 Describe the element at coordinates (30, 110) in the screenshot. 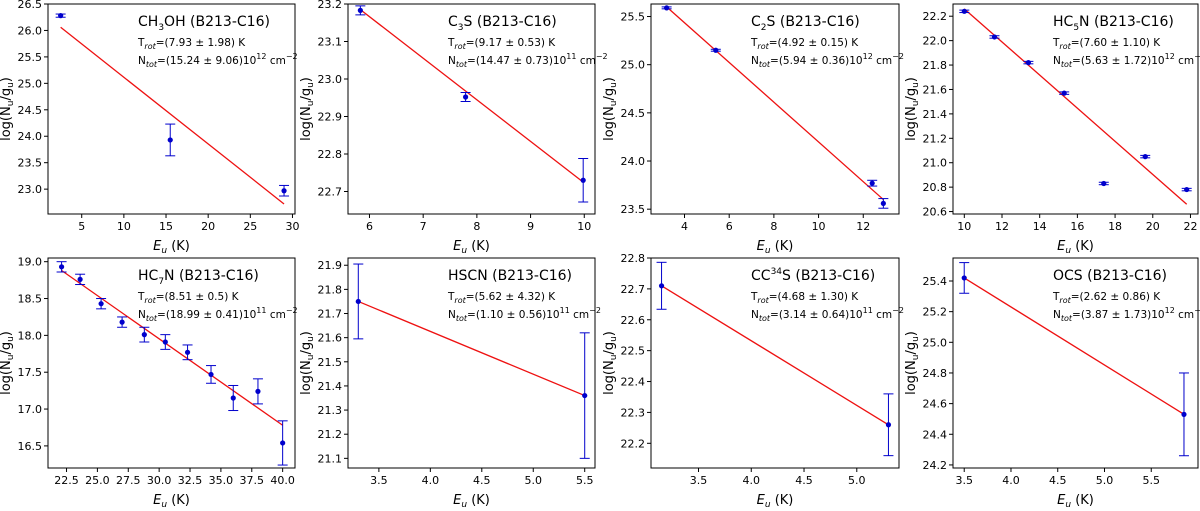

I see `y-tick-label: 24.5` at that location.